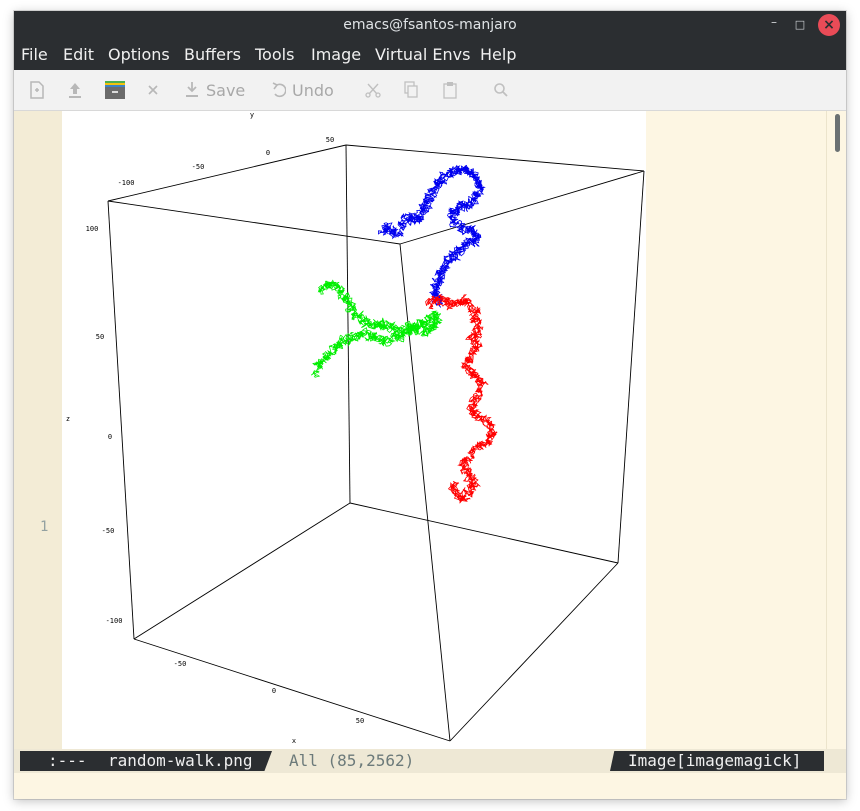 This screenshot has width=860, height=811. I want to click on paste-button, so click(450, 90).